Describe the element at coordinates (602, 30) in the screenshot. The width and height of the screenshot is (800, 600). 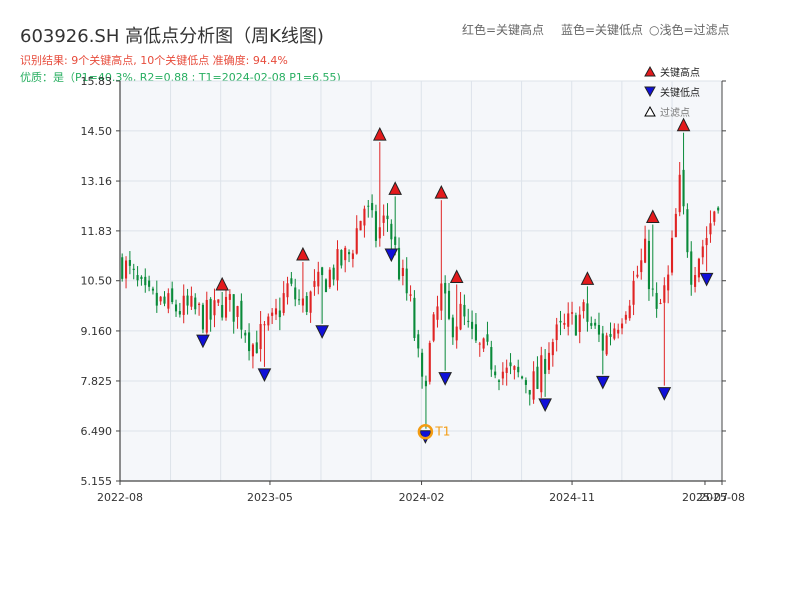
I see `legend-blue-key-low: 蓝色=关键低点` at that location.